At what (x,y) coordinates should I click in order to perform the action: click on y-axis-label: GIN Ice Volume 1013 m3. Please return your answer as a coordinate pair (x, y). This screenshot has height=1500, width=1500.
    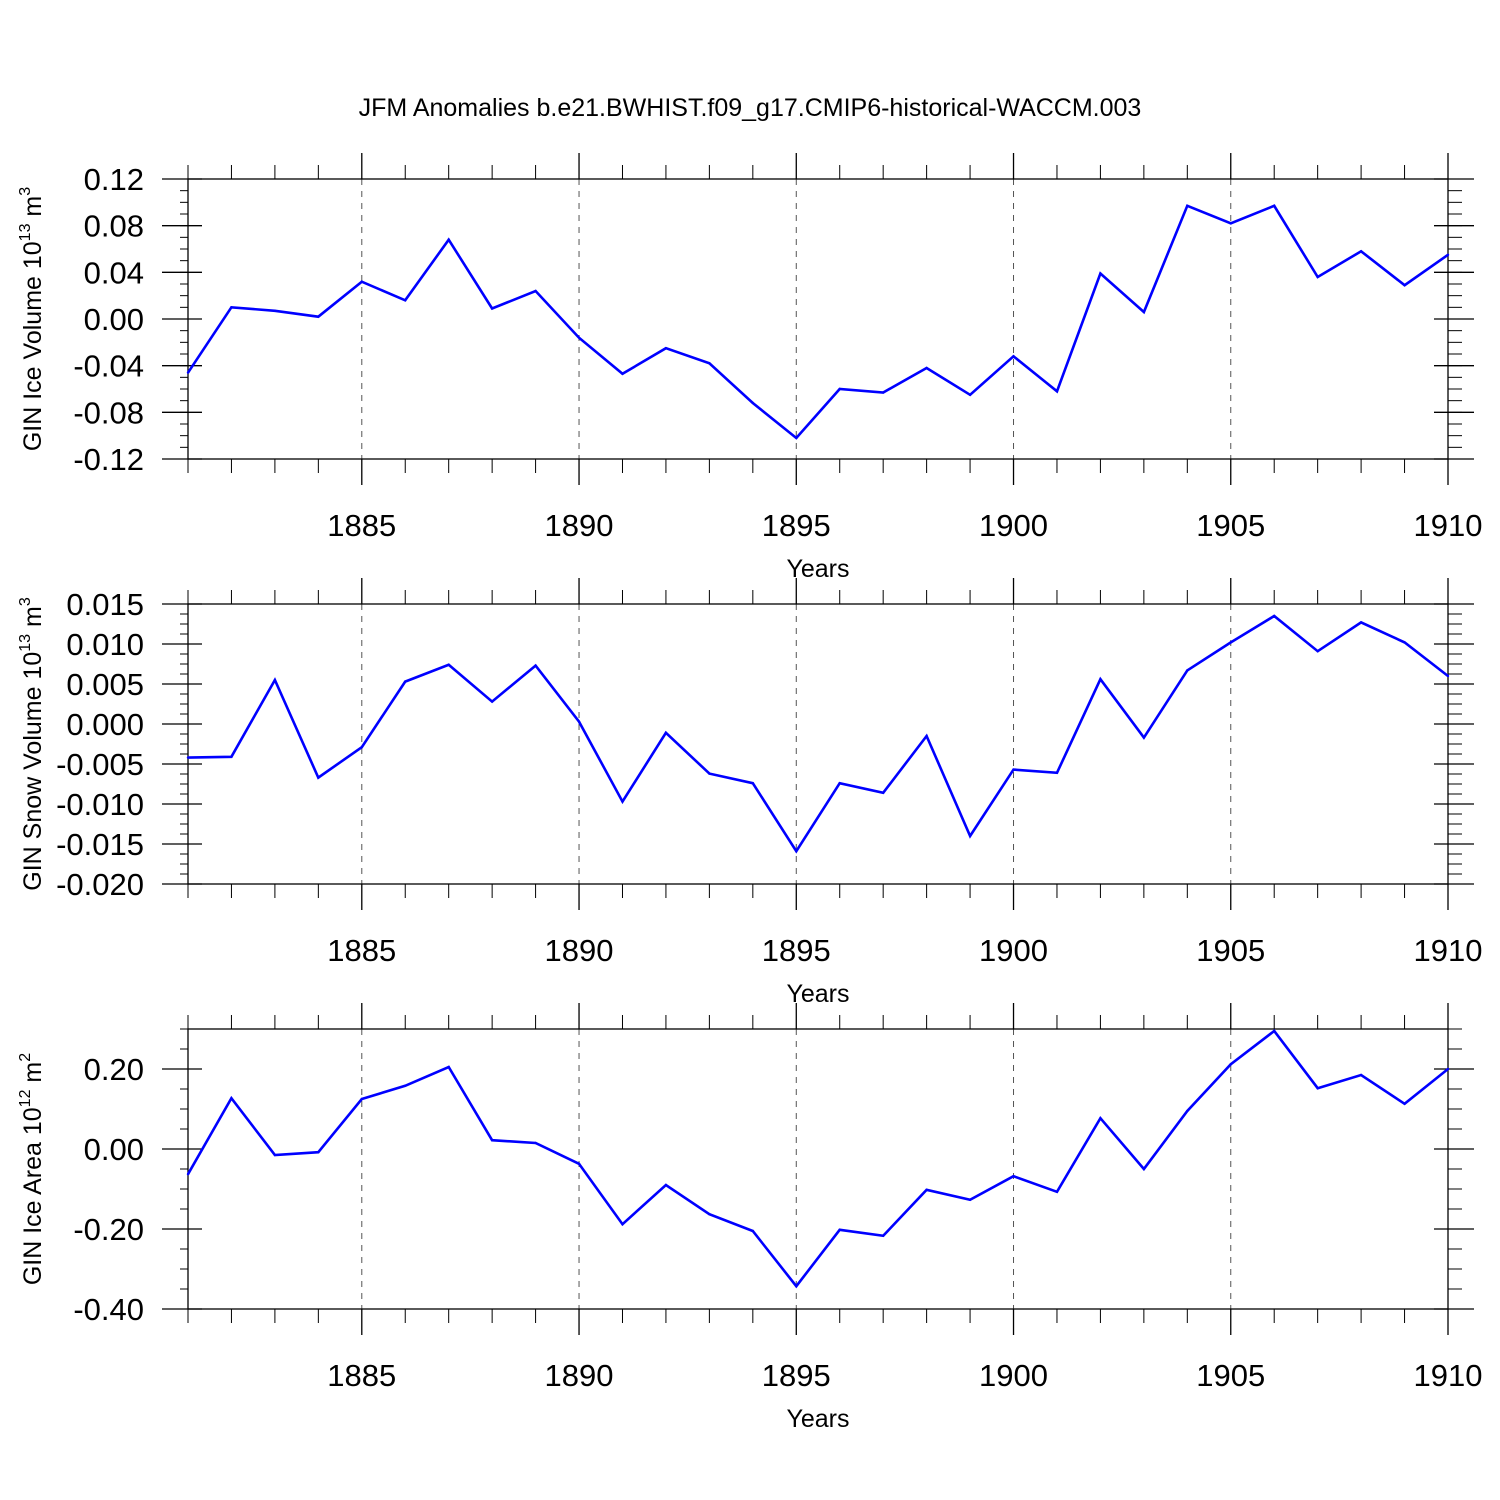
    Looking at the image, I should click on (32, 319).